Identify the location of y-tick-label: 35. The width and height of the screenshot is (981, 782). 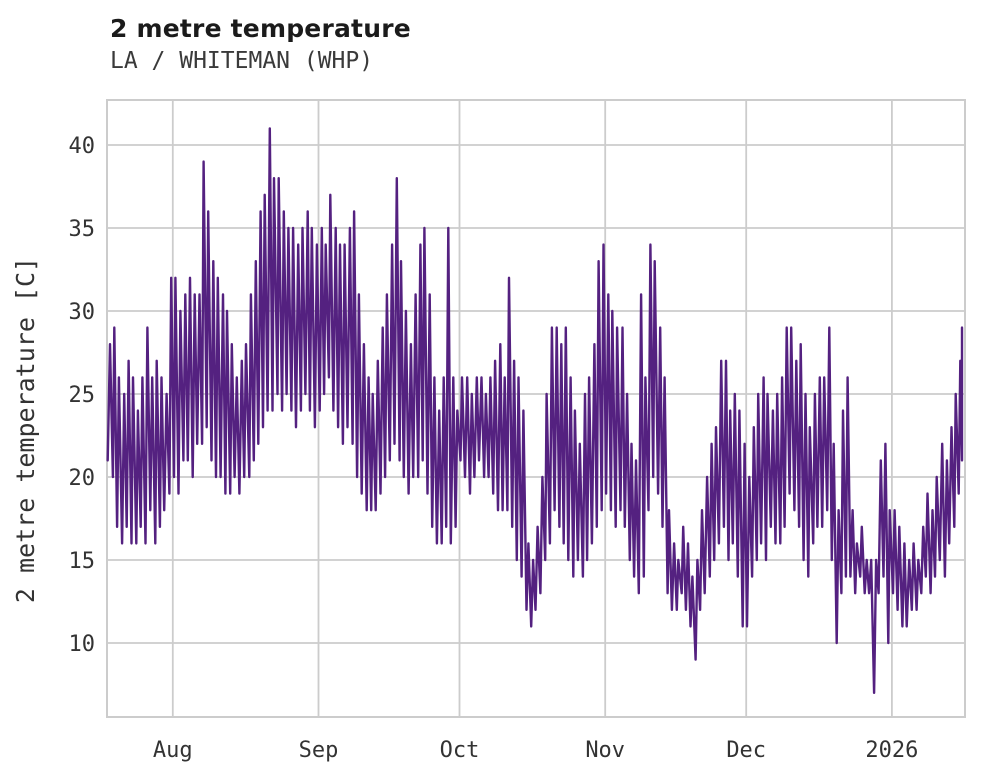
(82, 229).